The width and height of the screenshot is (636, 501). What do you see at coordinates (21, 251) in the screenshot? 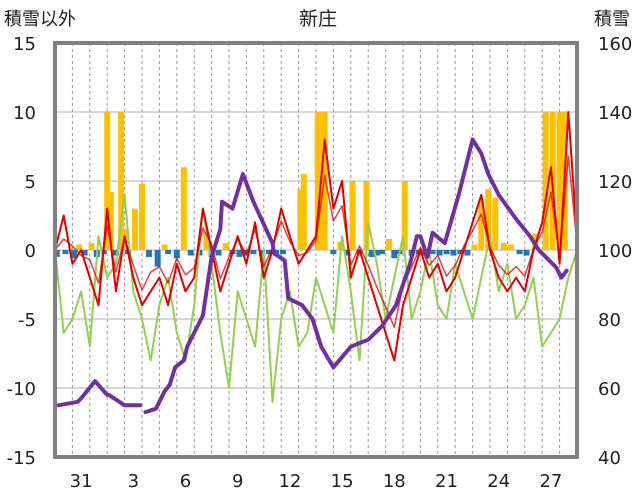
I see `left-axis-ticks: 15 10 5 0 -5 -10 -15` at bounding box center [21, 251].